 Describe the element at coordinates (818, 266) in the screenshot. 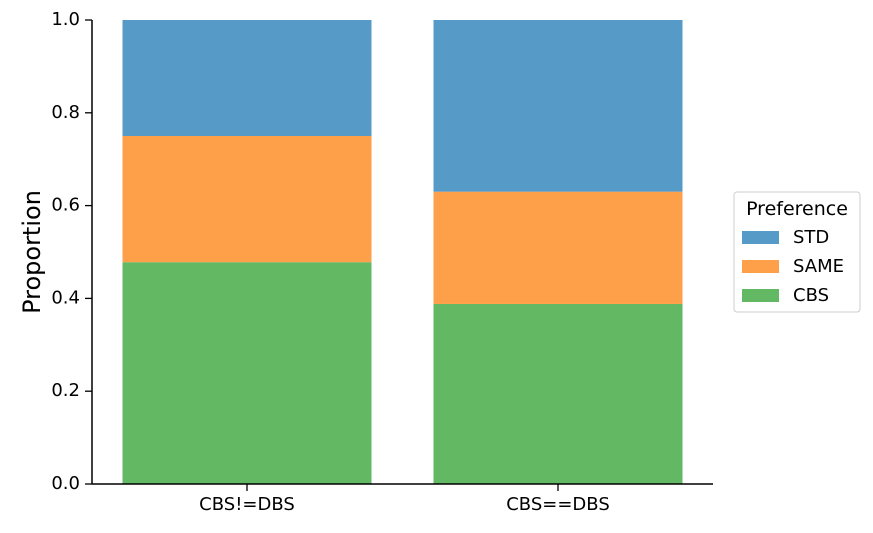

I see `legend-label-same: SAME` at that location.